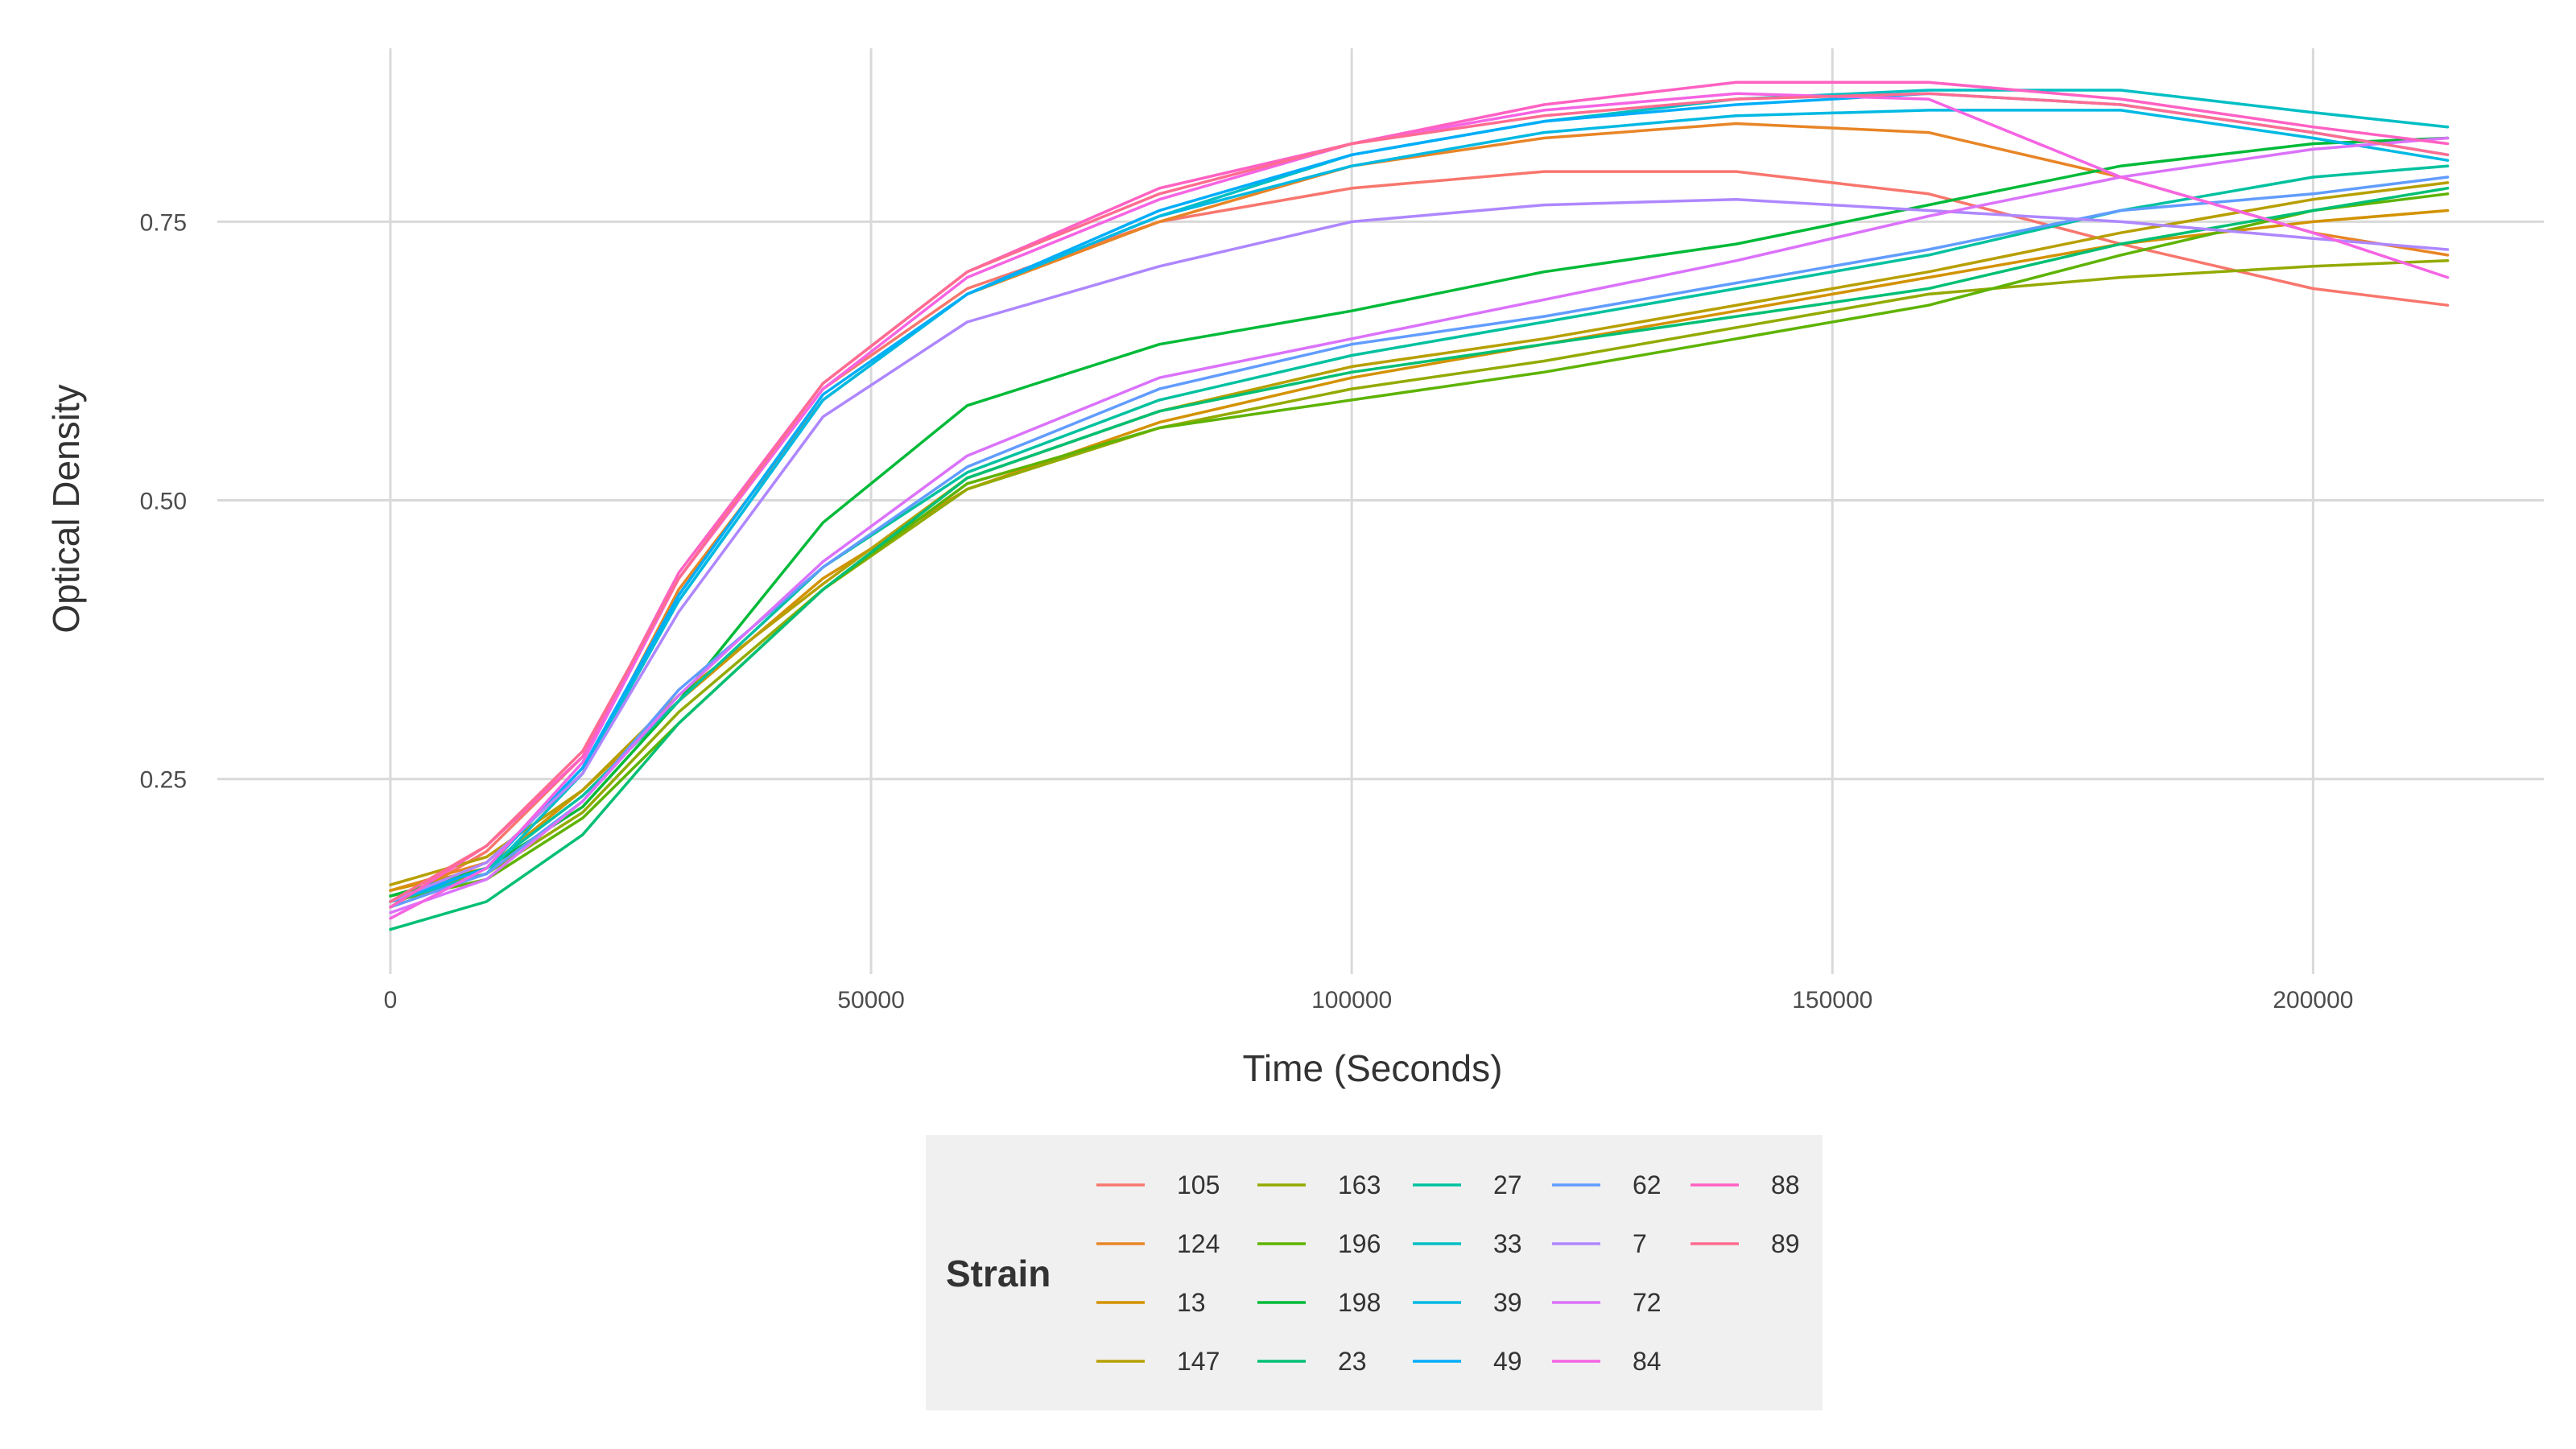  I want to click on legend-label-33: 33, so click(1507, 1243).